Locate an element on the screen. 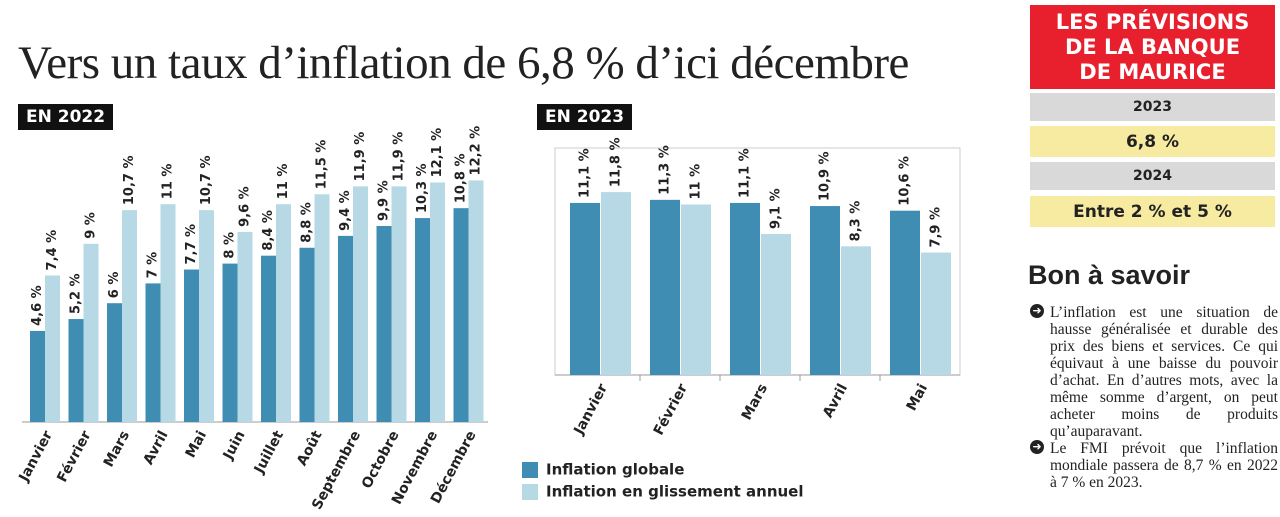 This screenshot has height=517, width=1280. value-label: 8,4 % is located at coordinates (268, 230).